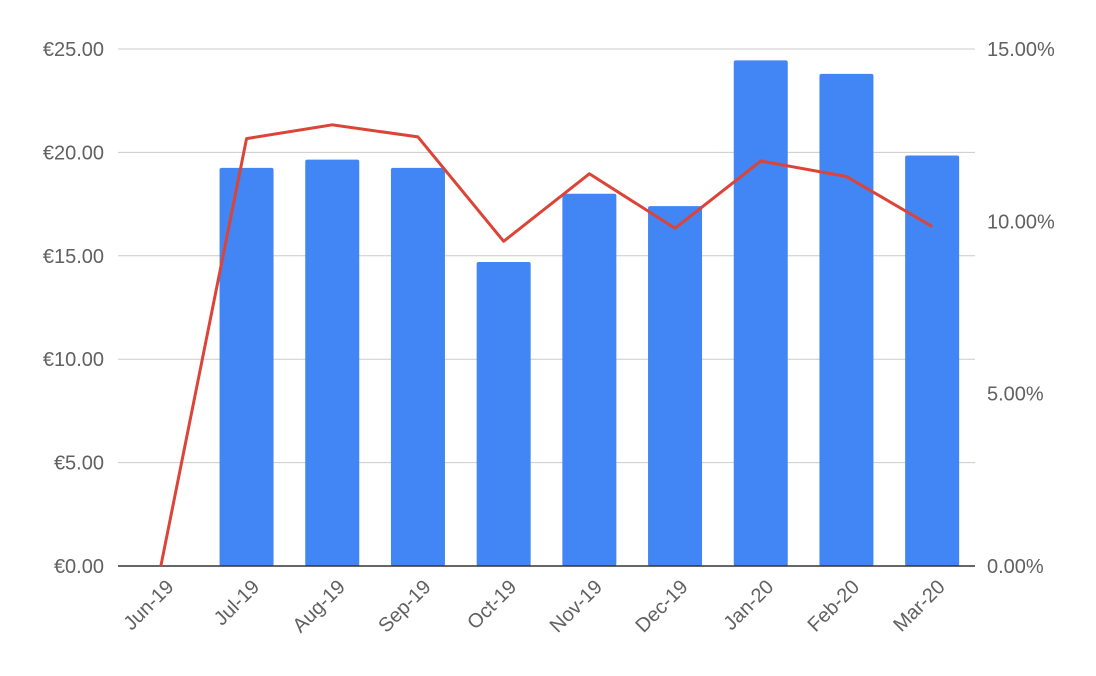 Image resolution: width=1096 pixels, height=676 pixels. What do you see at coordinates (319, 606) in the screenshot?
I see `x-tick-label: Aug-19` at bounding box center [319, 606].